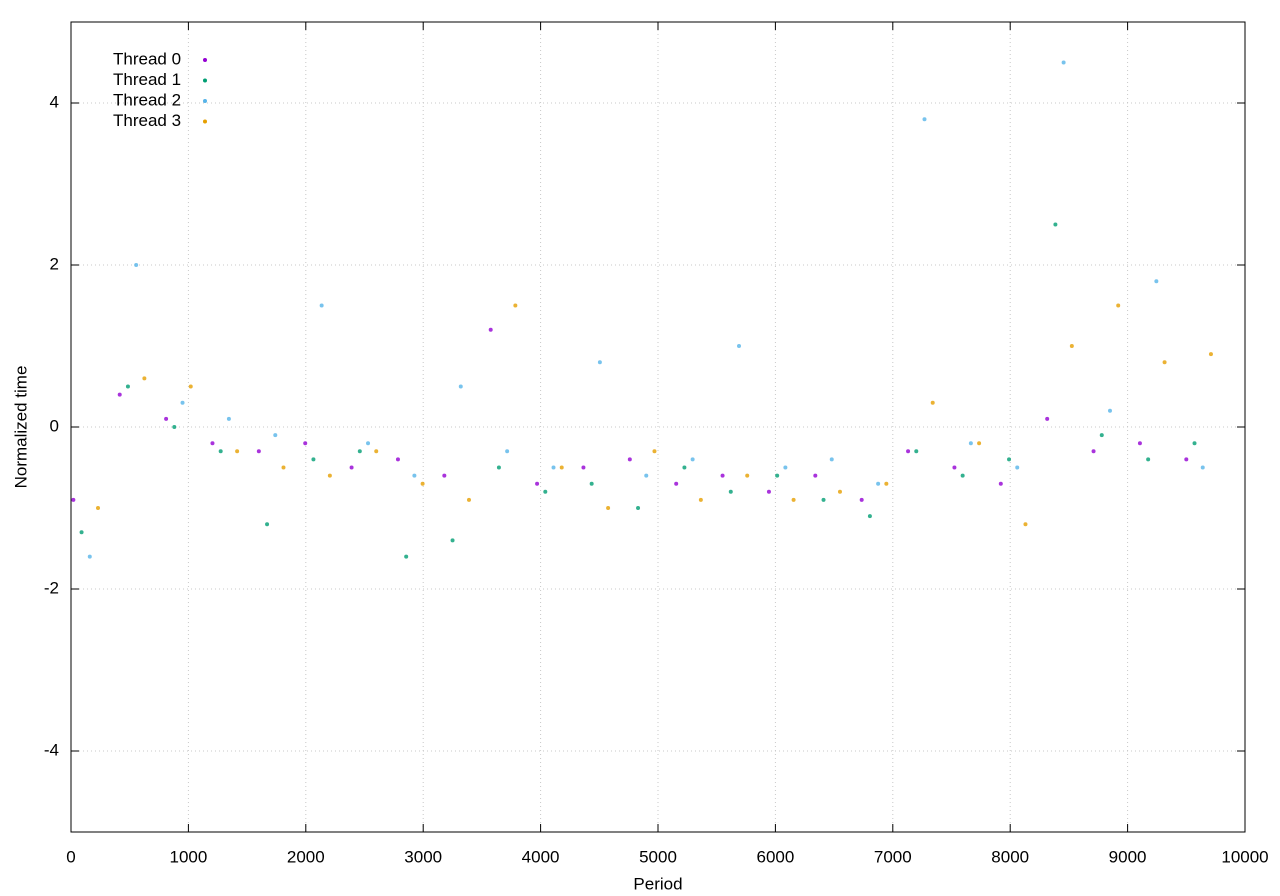 This screenshot has width=1280, height=896. I want to click on y-tick-label: -2, so click(51, 587).